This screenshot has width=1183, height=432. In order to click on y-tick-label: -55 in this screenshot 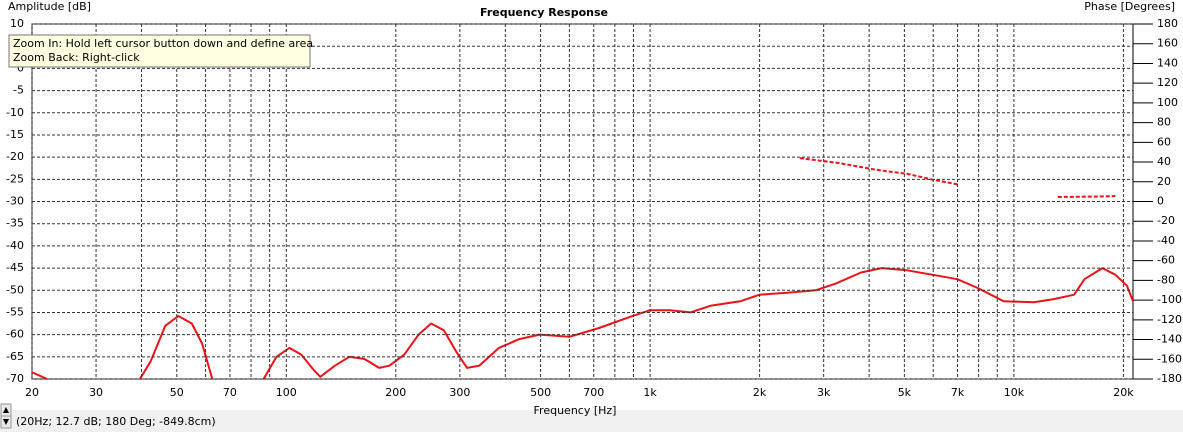, I will do `click(15, 311)`.